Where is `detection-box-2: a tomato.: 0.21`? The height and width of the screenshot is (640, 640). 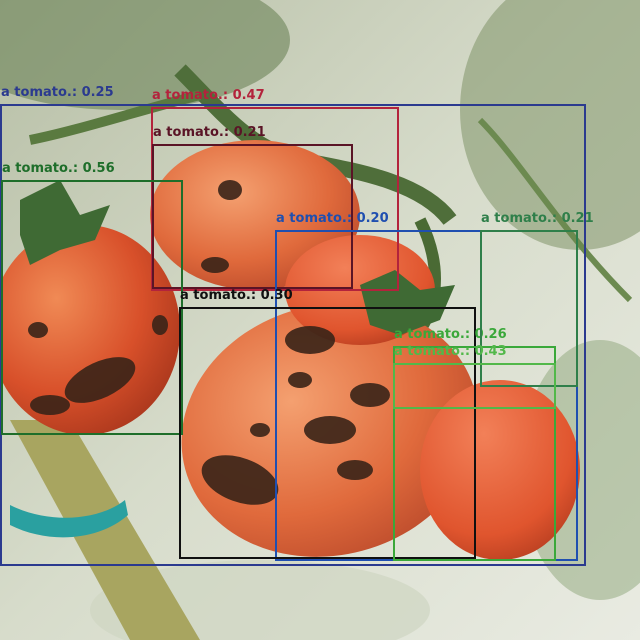 detection-box-2: a tomato.: 0.21 is located at coordinates (252, 207).